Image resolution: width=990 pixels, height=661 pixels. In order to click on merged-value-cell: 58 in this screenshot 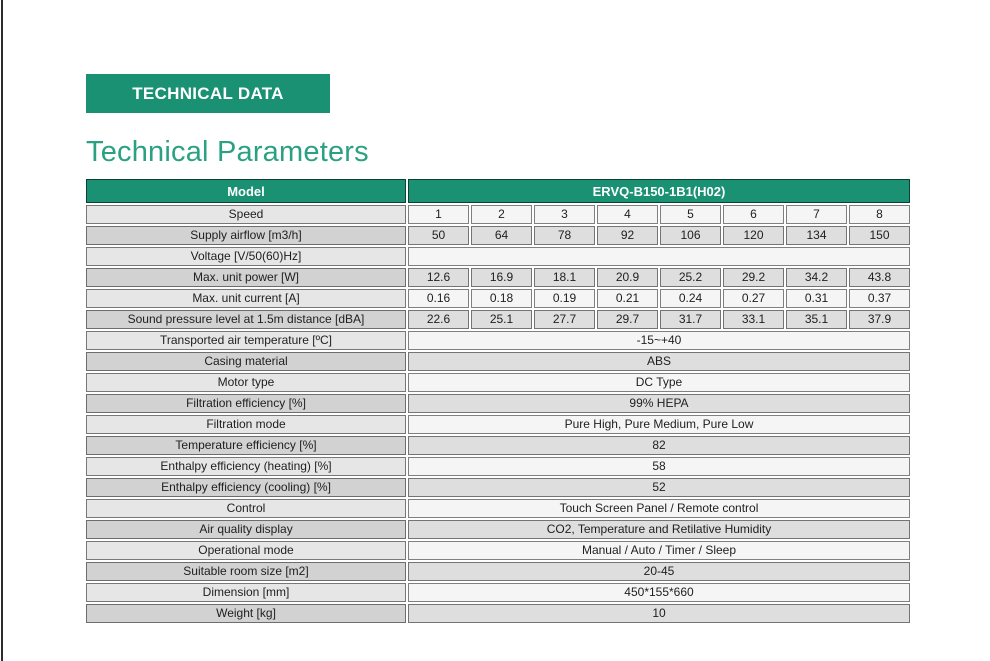, I will do `click(659, 466)`.